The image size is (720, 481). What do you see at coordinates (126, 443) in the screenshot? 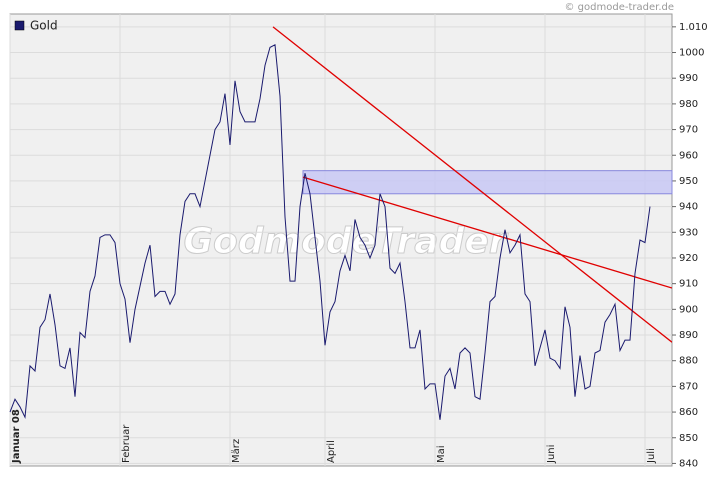
I see `x-tick-label: Februar` at bounding box center [126, 443].